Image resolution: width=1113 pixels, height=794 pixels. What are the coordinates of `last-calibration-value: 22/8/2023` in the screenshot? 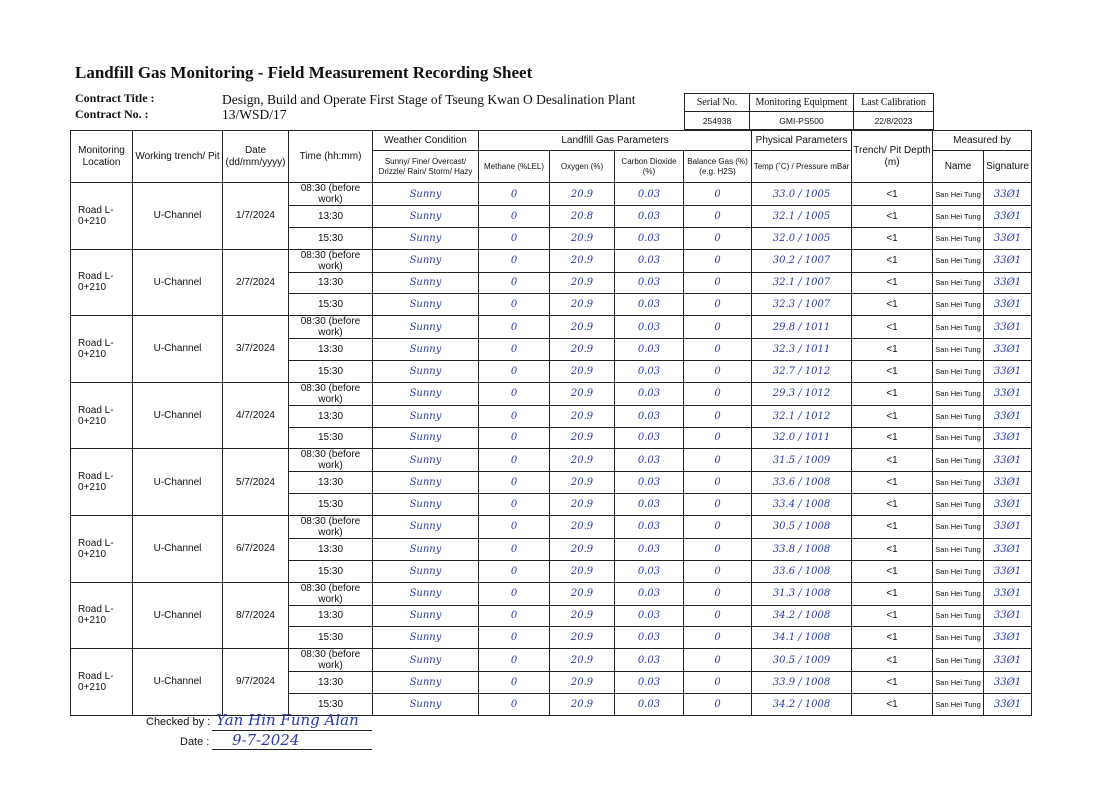 It's located at (893, 120).